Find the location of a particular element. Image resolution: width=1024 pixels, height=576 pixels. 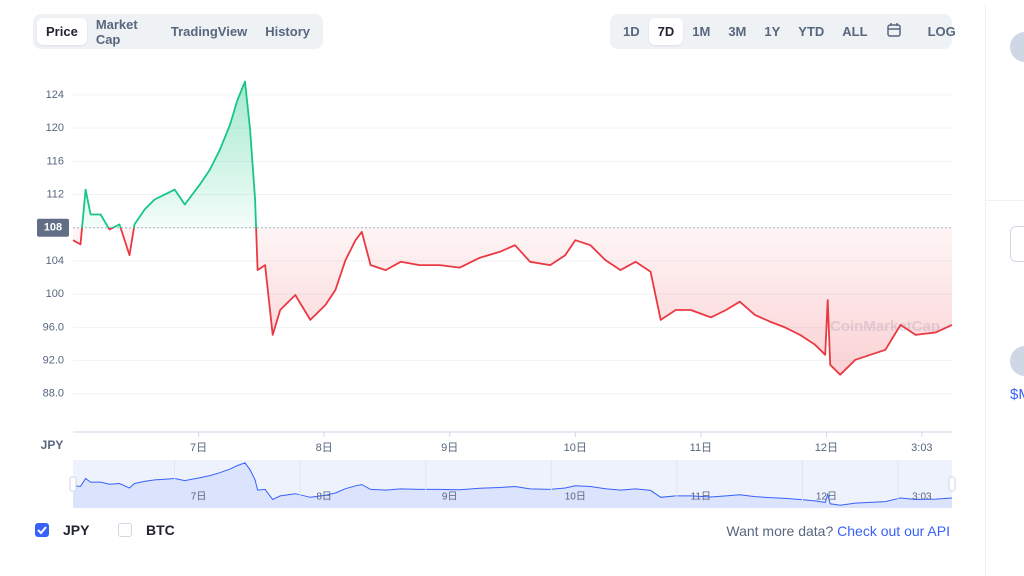

legend-label: JPY is located at coordinates (76, 530).